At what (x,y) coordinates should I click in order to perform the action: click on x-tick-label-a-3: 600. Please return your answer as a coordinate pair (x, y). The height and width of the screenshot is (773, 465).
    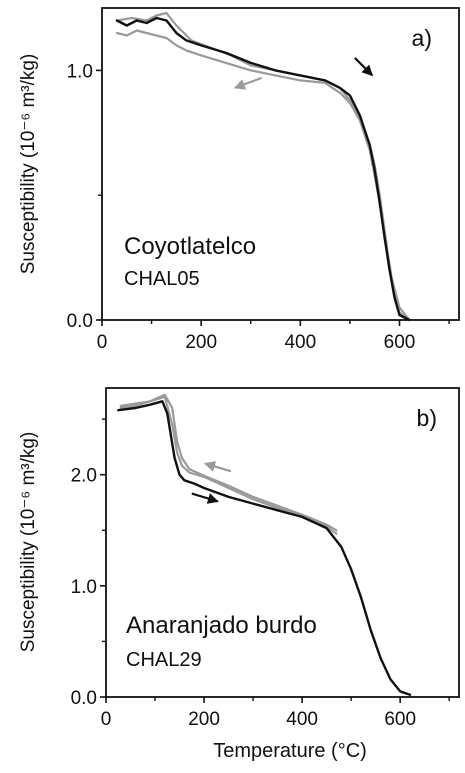
    Looking at the image, I should click on (400, 342).